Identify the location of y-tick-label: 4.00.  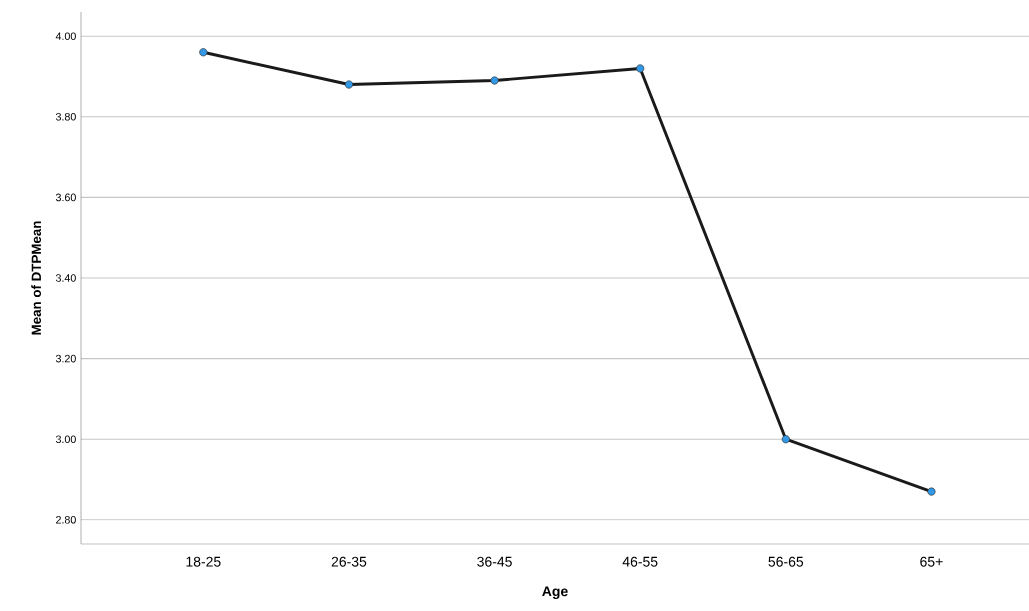
(65, 36).